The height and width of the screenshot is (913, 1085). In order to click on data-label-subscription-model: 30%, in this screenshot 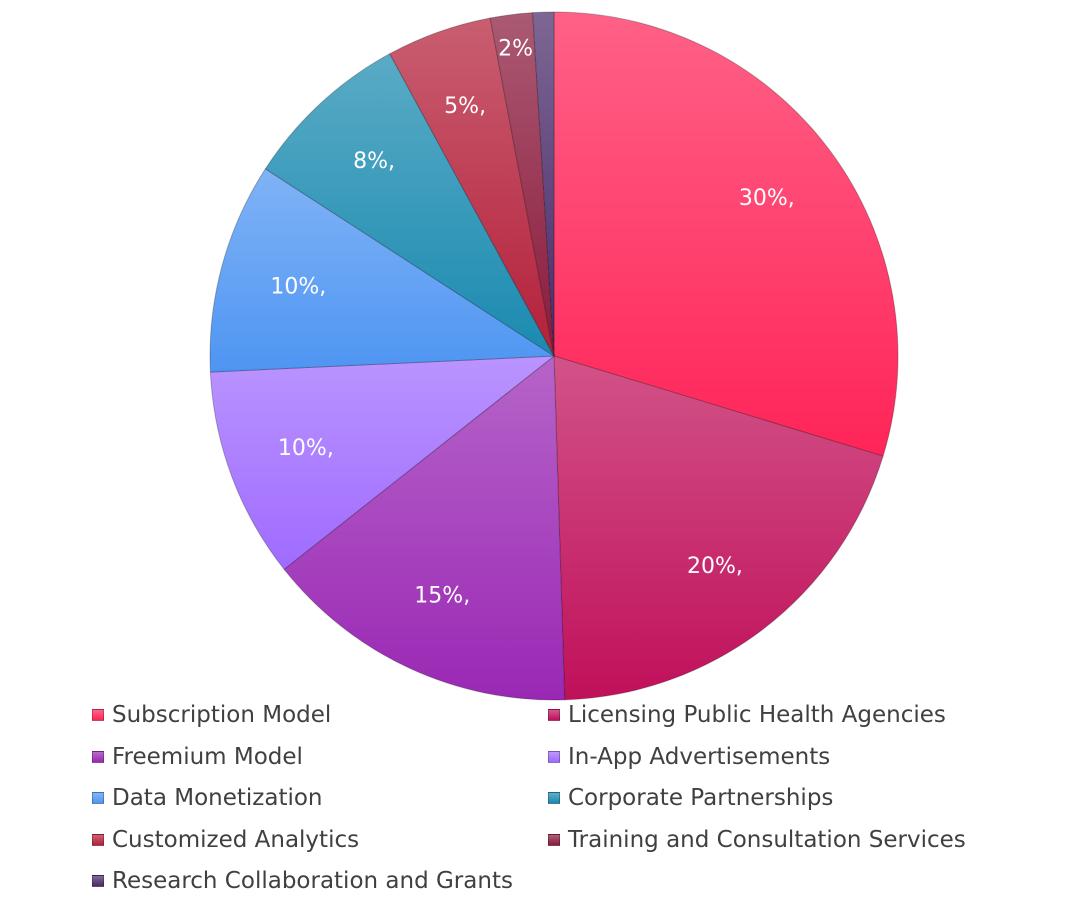, I will do `click(767, 198)`.